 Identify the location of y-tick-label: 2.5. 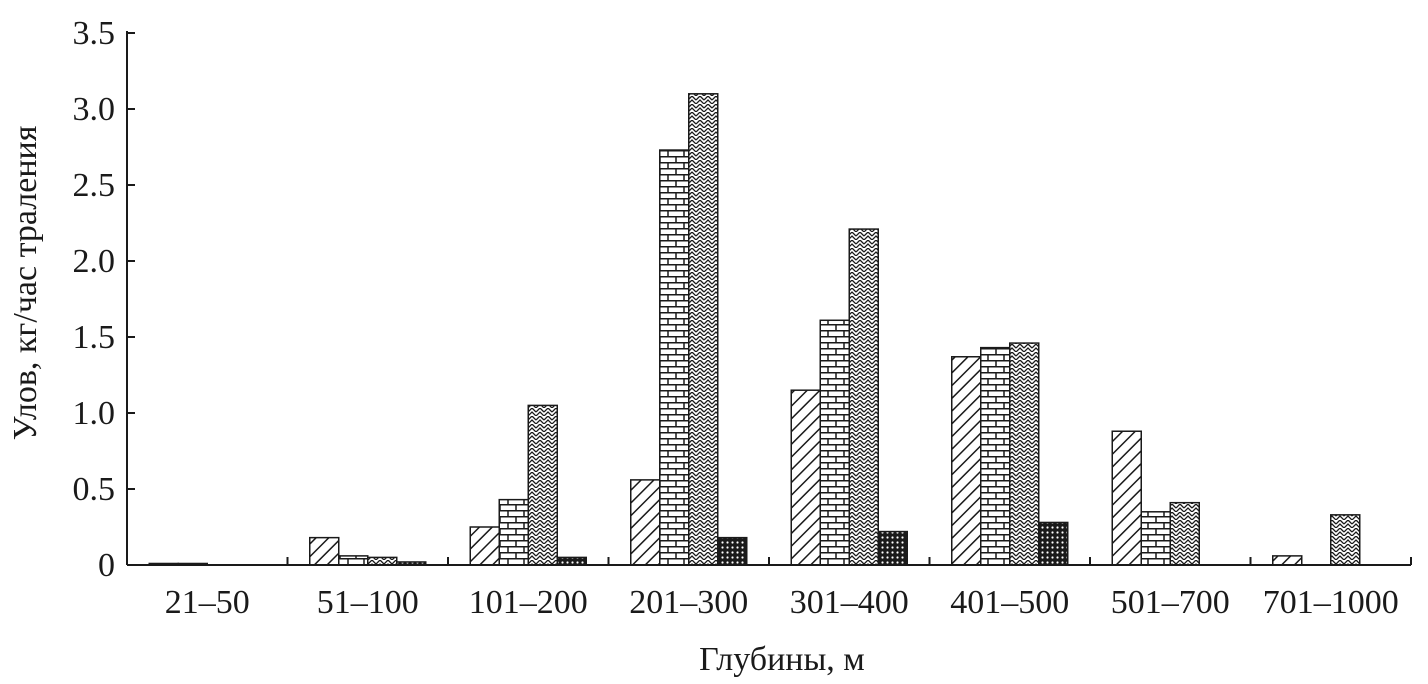
(94, 185).